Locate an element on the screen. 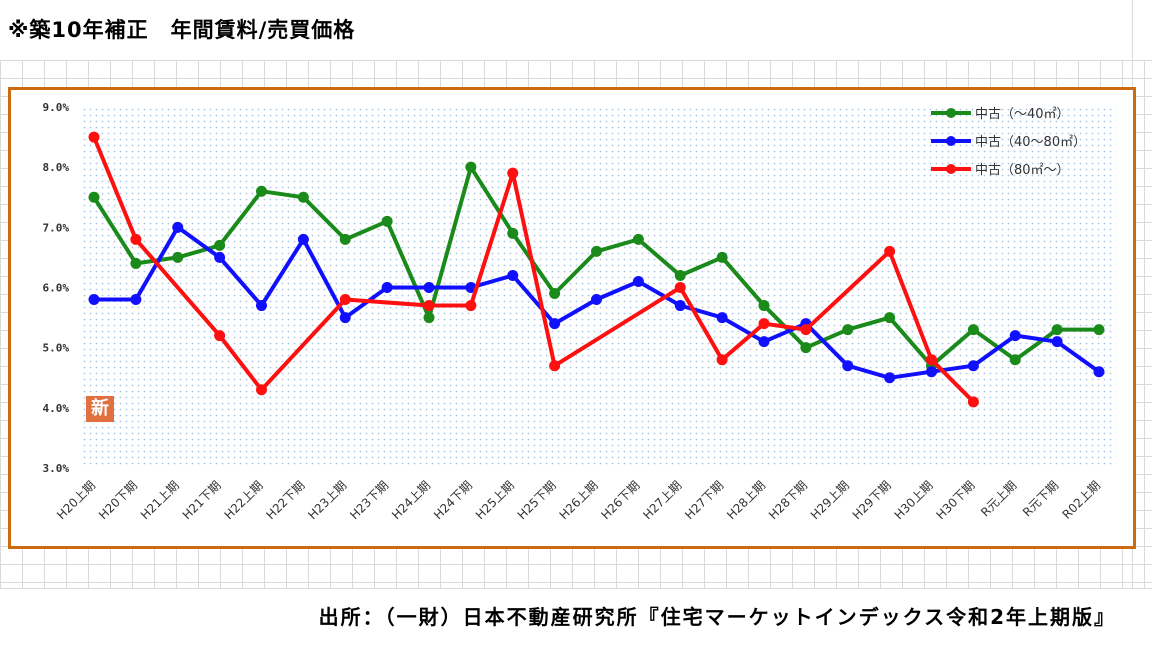 The height and width of the screenshot is (648, 1152). x-tick-label: H24下期 is located at coordinates (453, 500).